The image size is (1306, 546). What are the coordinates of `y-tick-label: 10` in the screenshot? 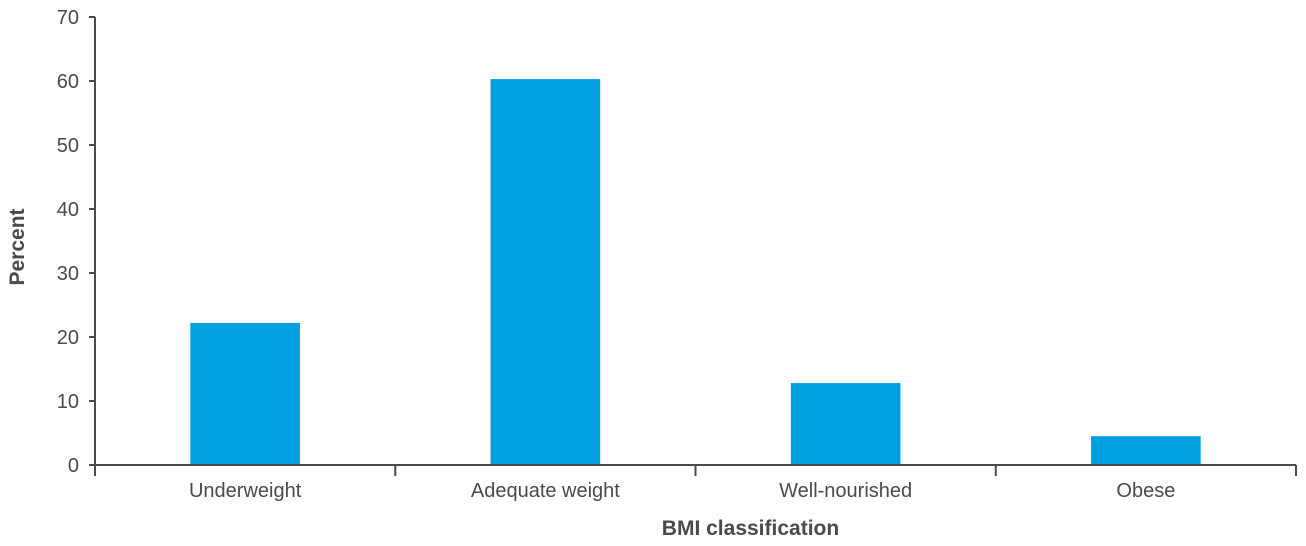 It's located at (68, 402).